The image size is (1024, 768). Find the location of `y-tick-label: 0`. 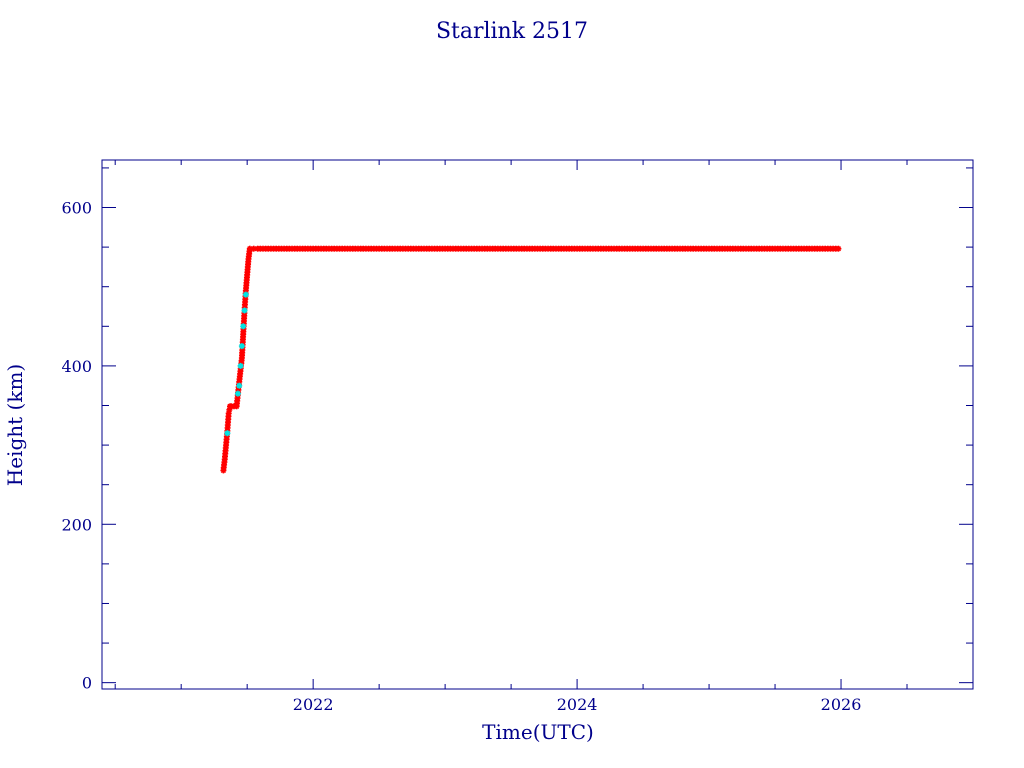

y-tick-label: 0 is located at coordinates (87, 683).